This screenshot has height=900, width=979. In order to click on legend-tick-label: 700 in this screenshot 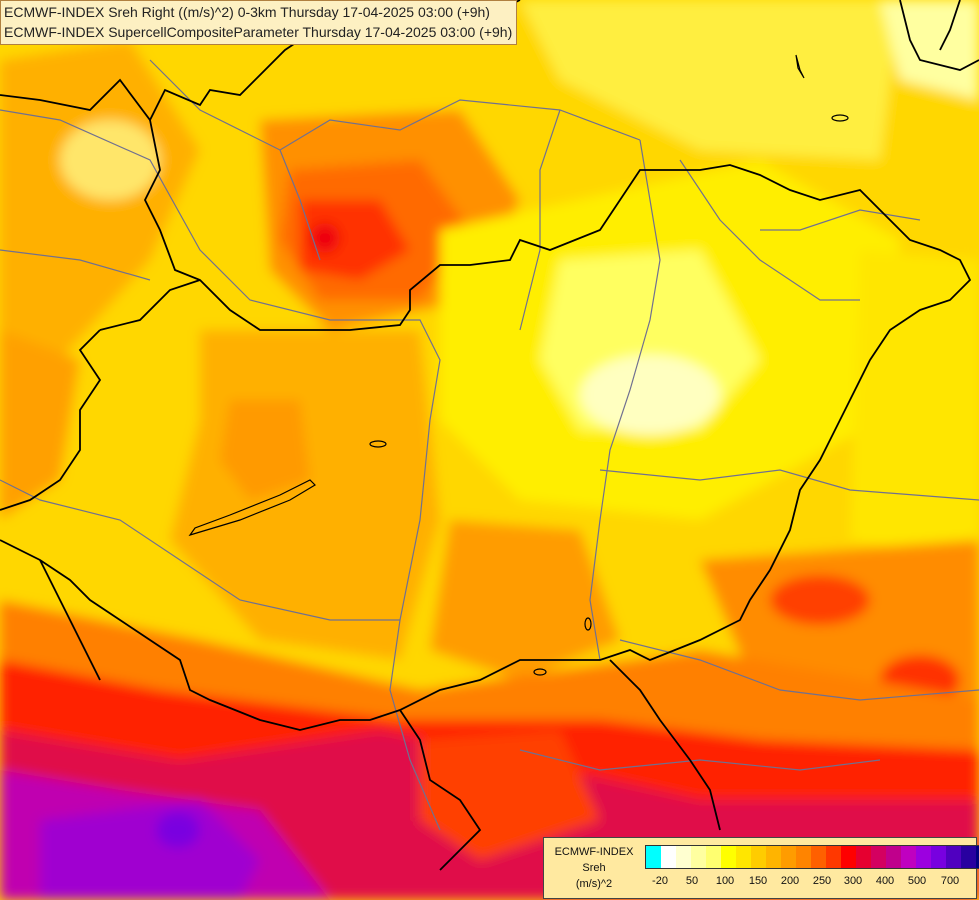, I will do `click(950, 881)`.